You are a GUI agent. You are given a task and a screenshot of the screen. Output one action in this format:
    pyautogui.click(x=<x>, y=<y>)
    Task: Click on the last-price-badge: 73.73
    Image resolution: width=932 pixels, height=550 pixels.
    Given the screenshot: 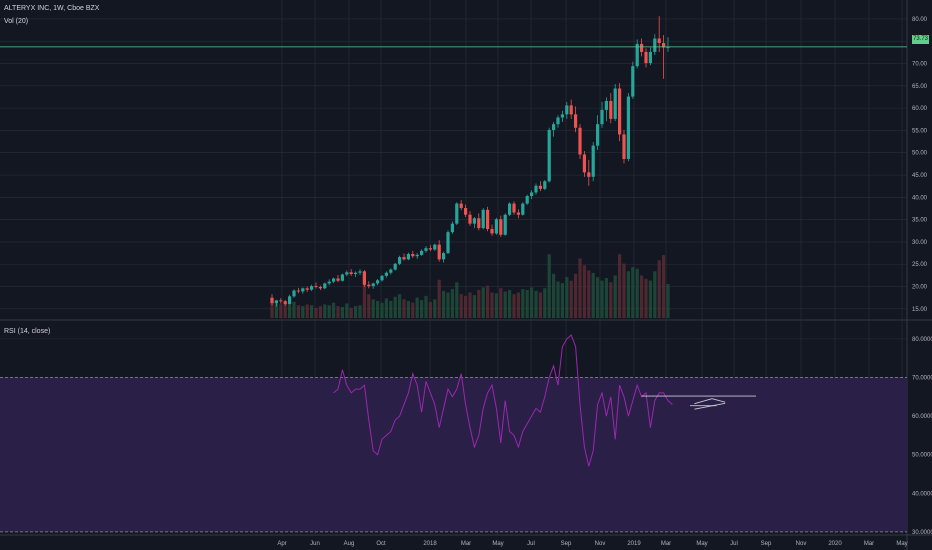 What is the action you would take?
    pyautogui.click(x=920, y=39)
    